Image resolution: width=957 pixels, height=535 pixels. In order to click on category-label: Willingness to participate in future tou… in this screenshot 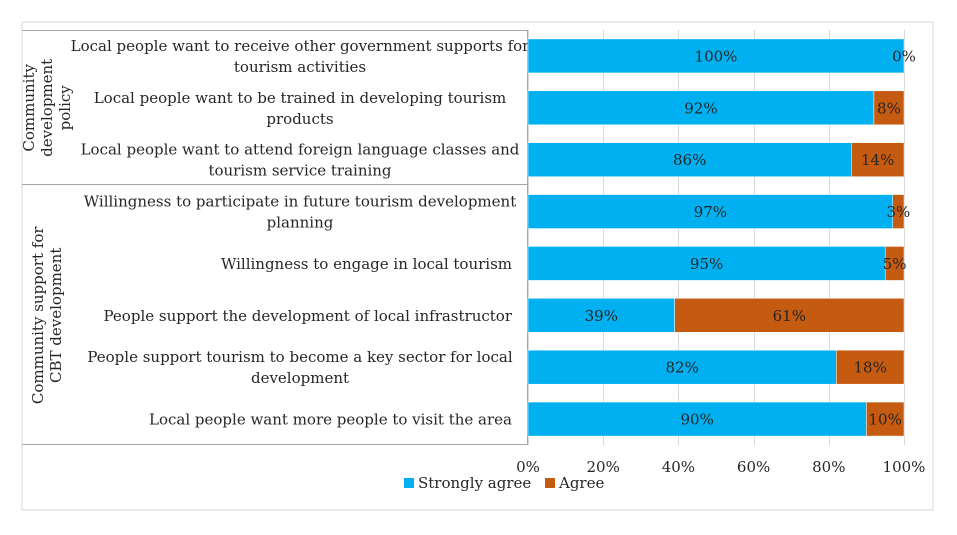, I will do `click(300, 212)`.